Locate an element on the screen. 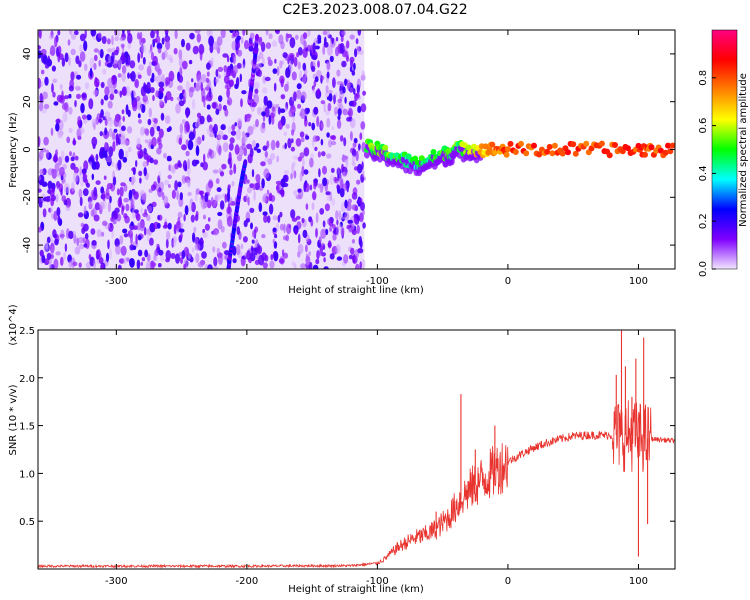 This screenshot has width=750, height=600. x-tick-label: -100 is located at coordinates (377, 581).